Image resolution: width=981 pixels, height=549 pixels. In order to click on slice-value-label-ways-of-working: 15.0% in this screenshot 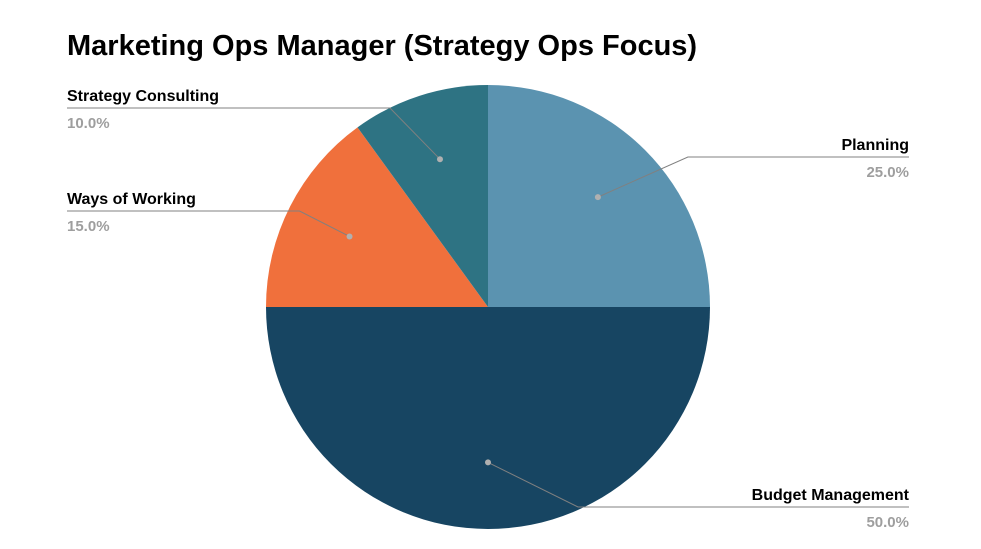, I will do `click(88, 226)`.